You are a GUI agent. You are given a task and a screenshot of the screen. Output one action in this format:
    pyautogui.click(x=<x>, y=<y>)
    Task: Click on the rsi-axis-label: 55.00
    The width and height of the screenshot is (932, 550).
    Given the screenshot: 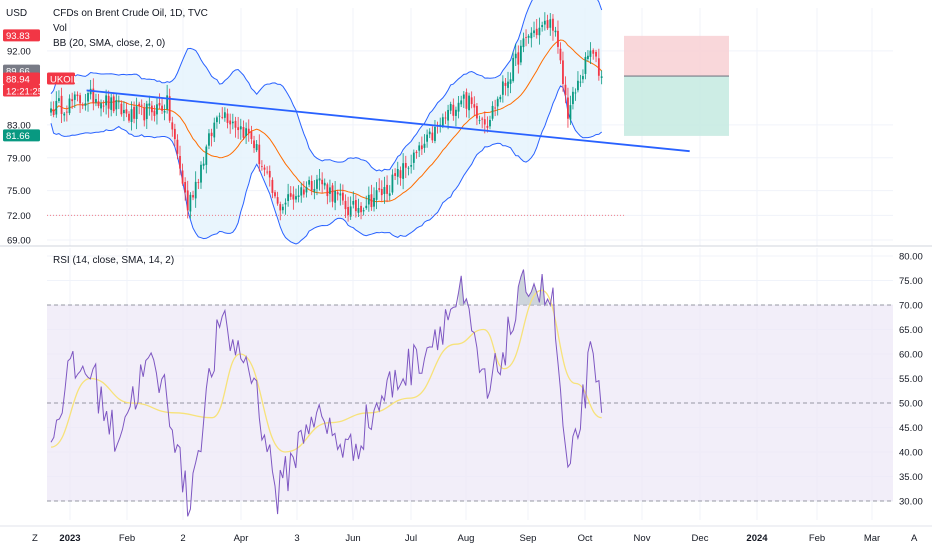 What is the action you would take?
    pyautogui.click(x=911, y=379)
    